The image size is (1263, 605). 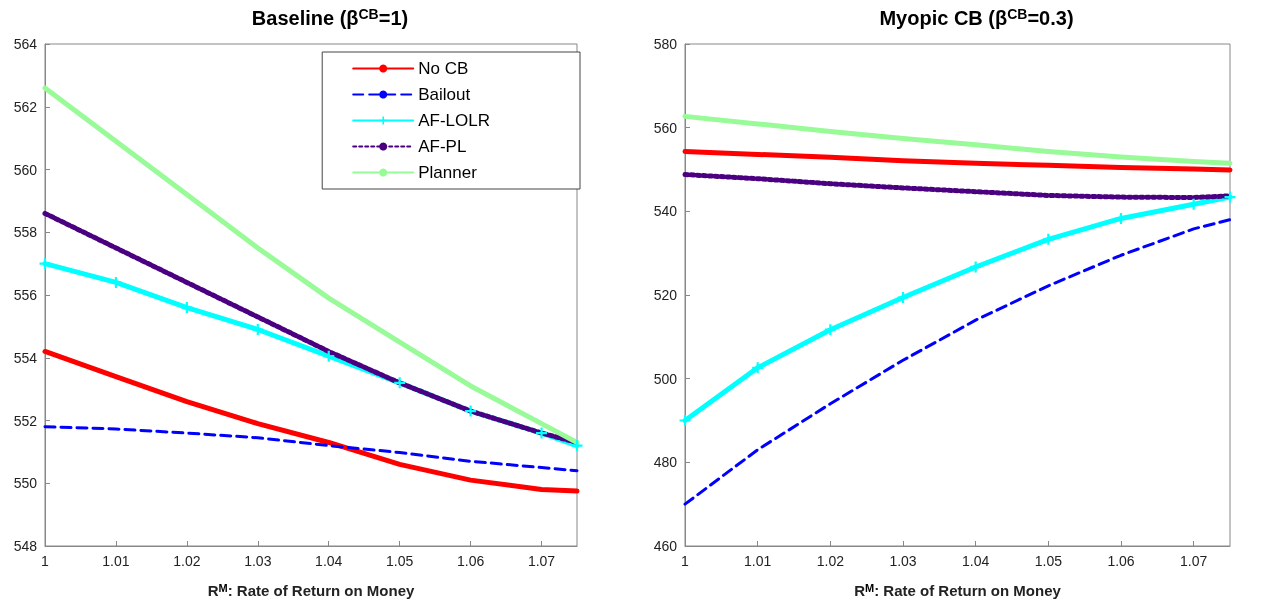 What do you see at coordinates (454, 120) in the screenshot?
I see `legend-label: AF-LOLR` at bounding box center [454, 120].